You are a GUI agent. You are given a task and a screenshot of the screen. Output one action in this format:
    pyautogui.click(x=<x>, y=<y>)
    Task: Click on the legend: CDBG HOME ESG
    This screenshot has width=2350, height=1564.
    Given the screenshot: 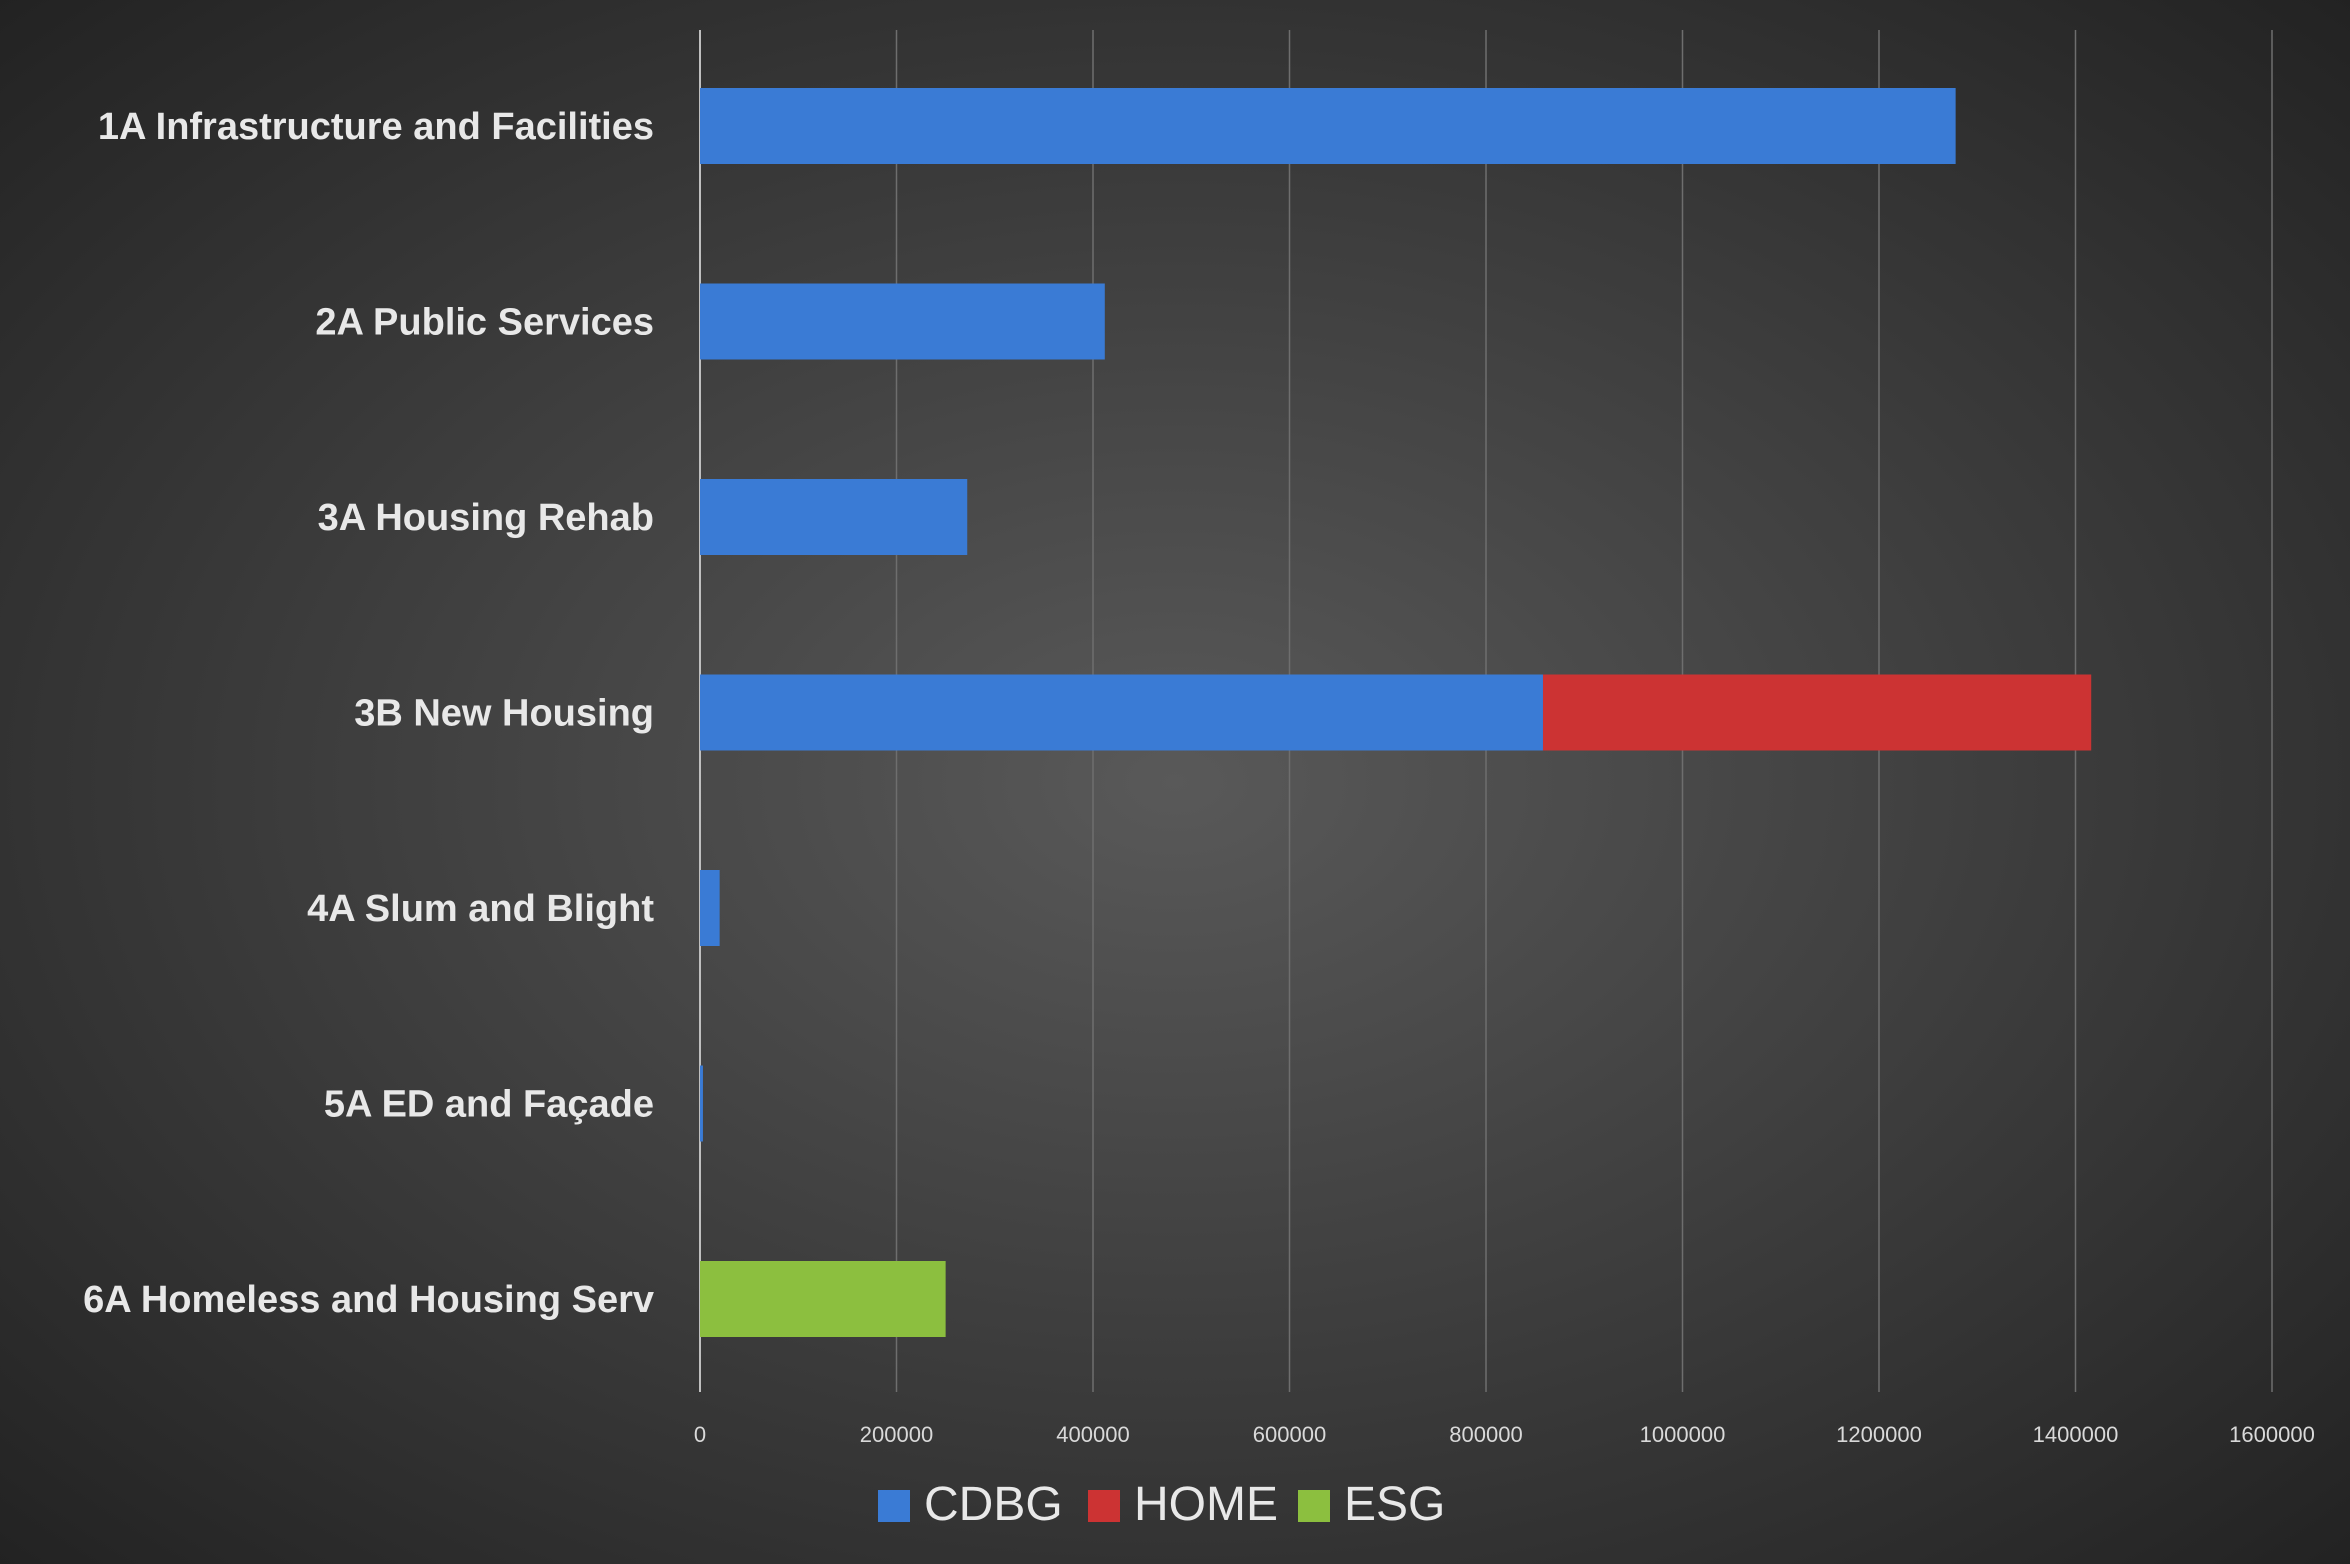 What is the action you would take?
    pyautogui.click(x=1161, y=1504)
    